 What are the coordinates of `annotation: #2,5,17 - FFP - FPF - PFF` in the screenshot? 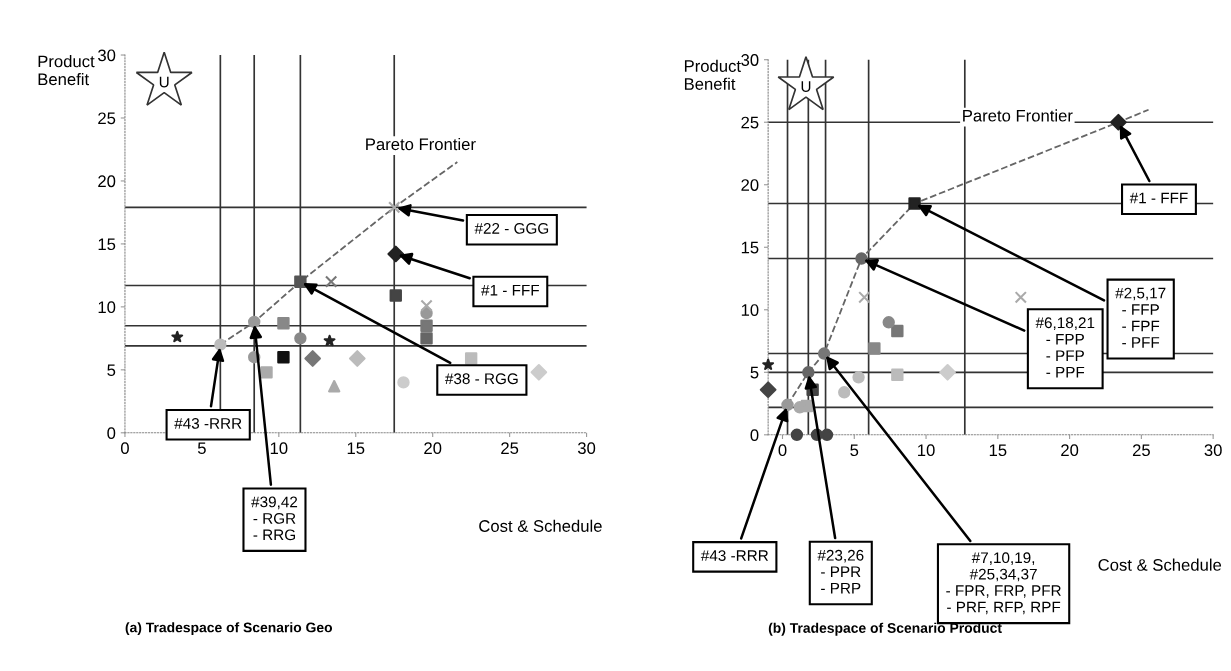 It's located at (1140, 317).